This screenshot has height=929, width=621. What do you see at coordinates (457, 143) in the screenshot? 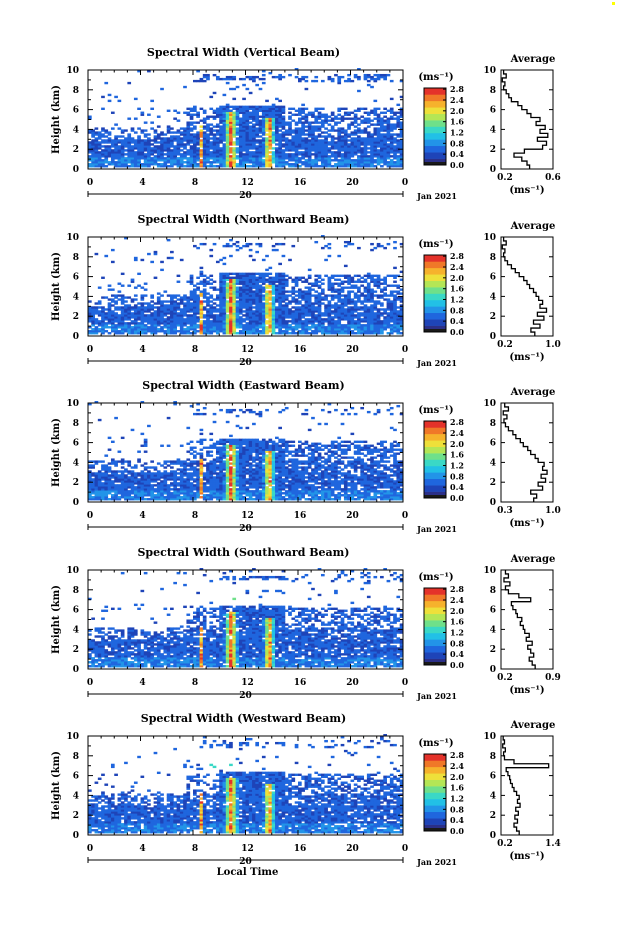
I see `colorbar-tick-label: 0.8` at bounding box center [457, 143].